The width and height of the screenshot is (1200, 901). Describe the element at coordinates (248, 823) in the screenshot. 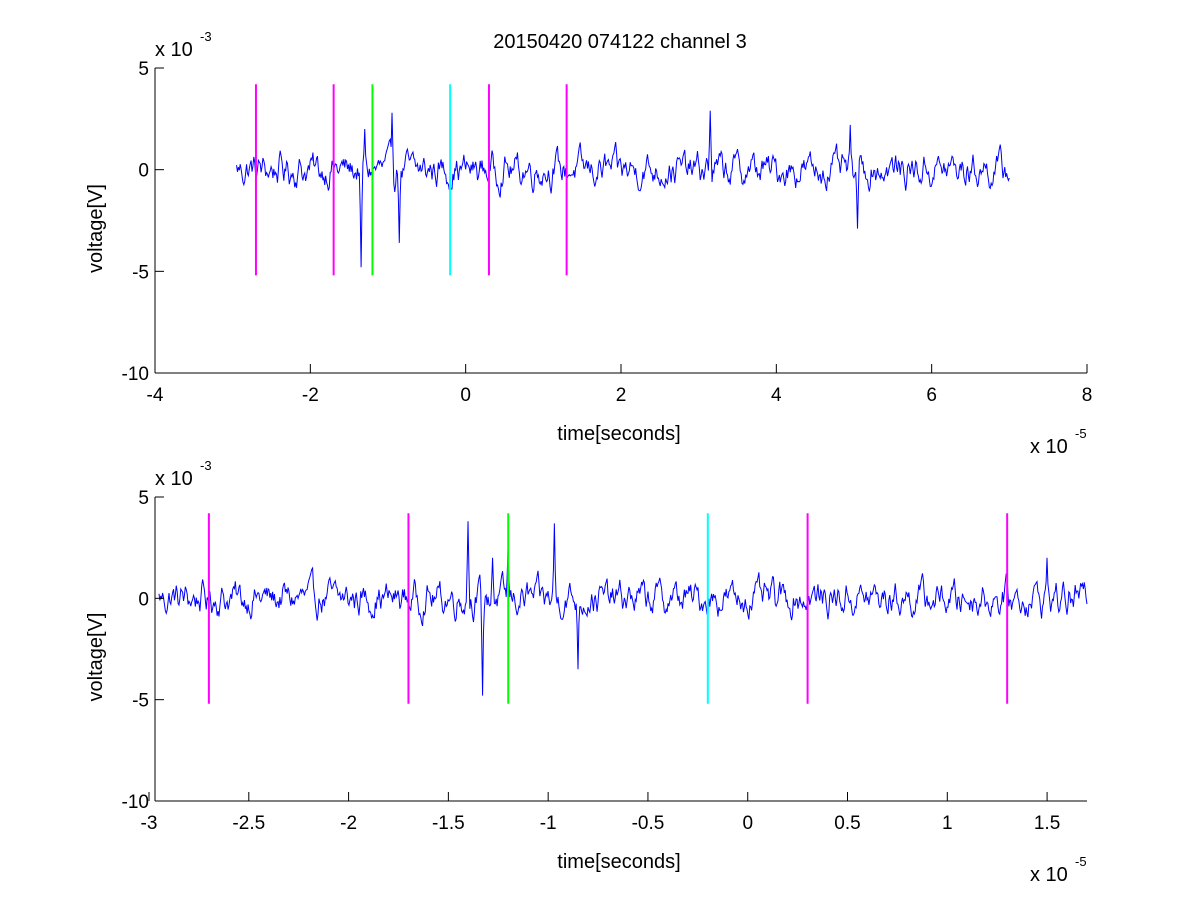

I see `x-tick-label: -2.5` at that location.